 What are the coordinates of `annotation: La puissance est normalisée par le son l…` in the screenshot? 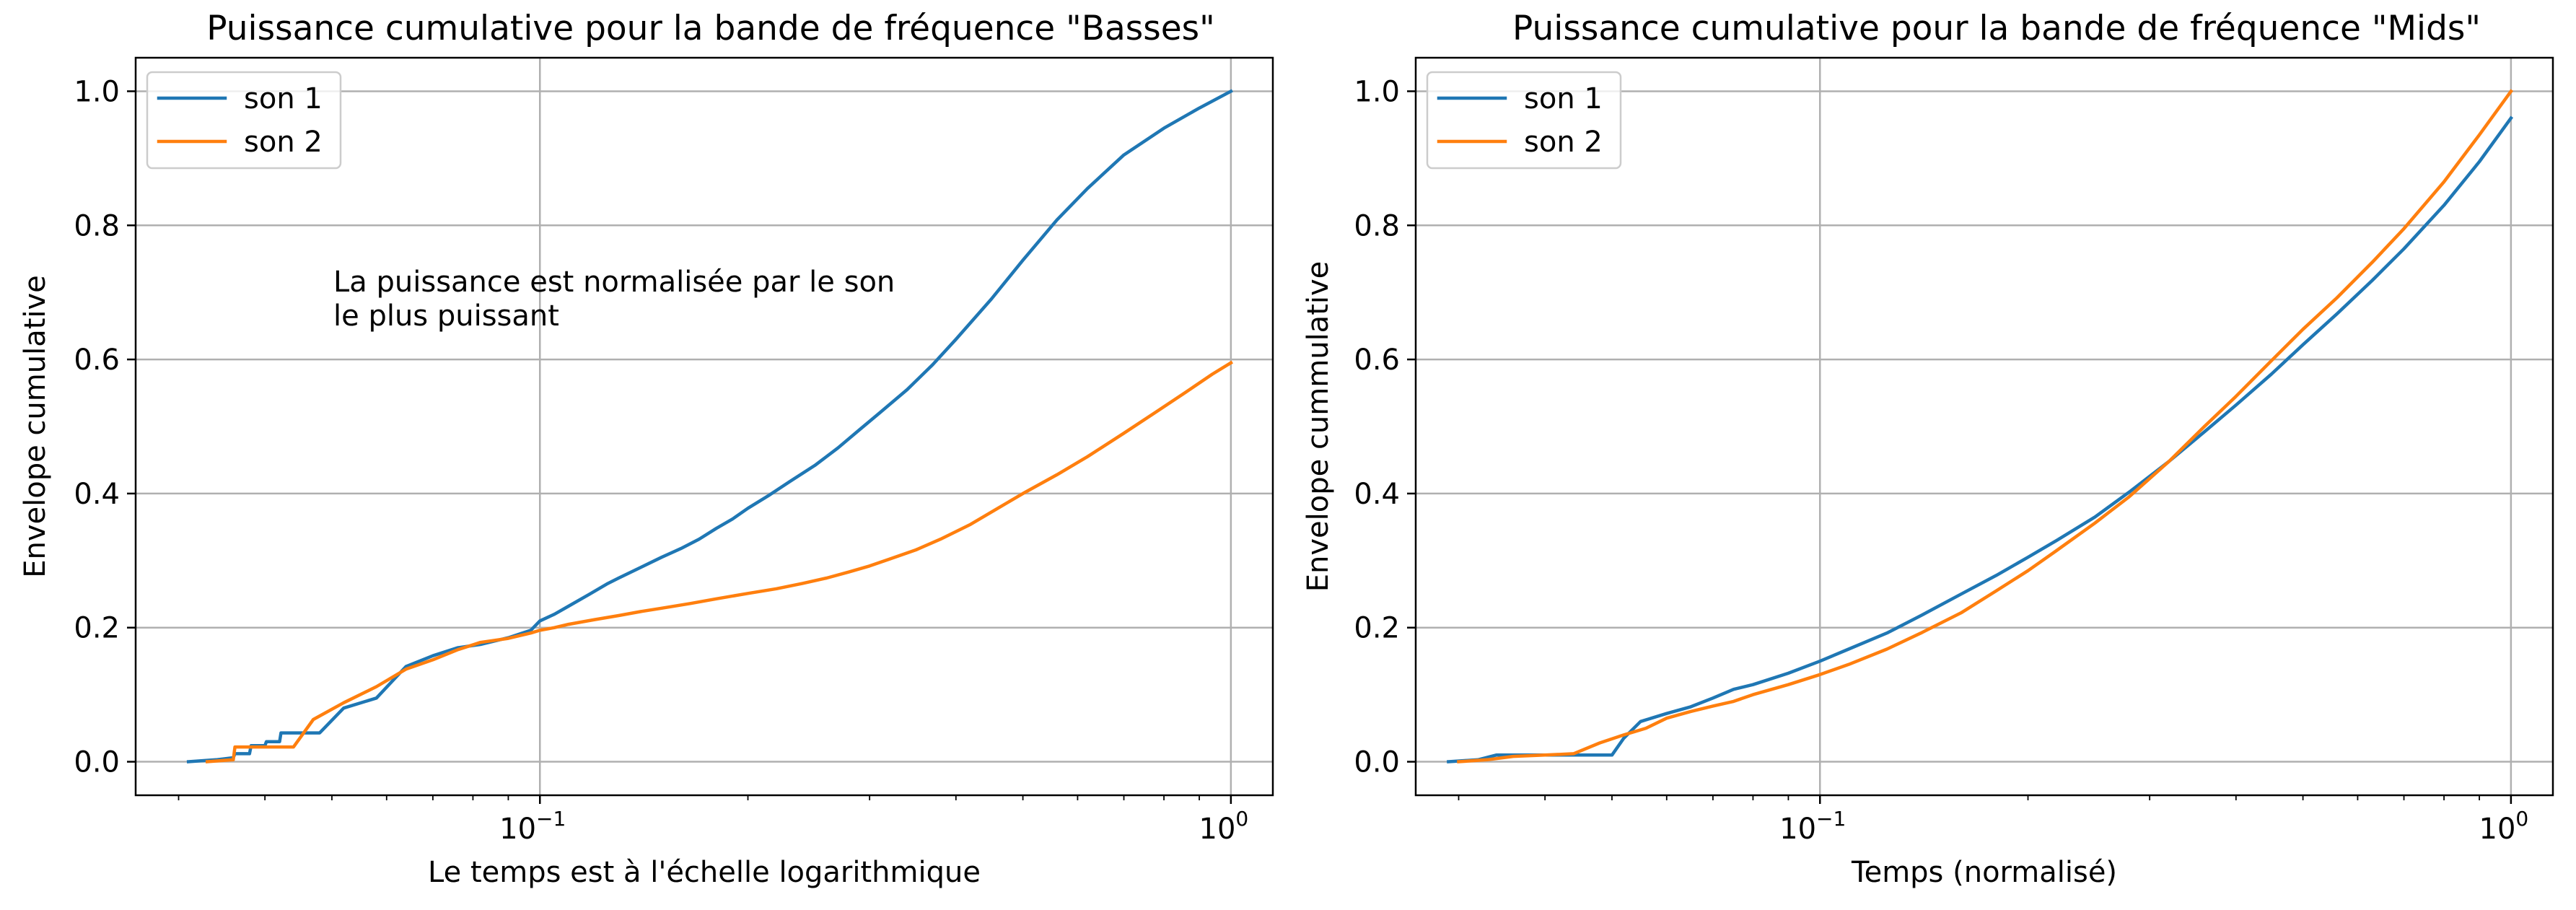 It's located at (614, 299).